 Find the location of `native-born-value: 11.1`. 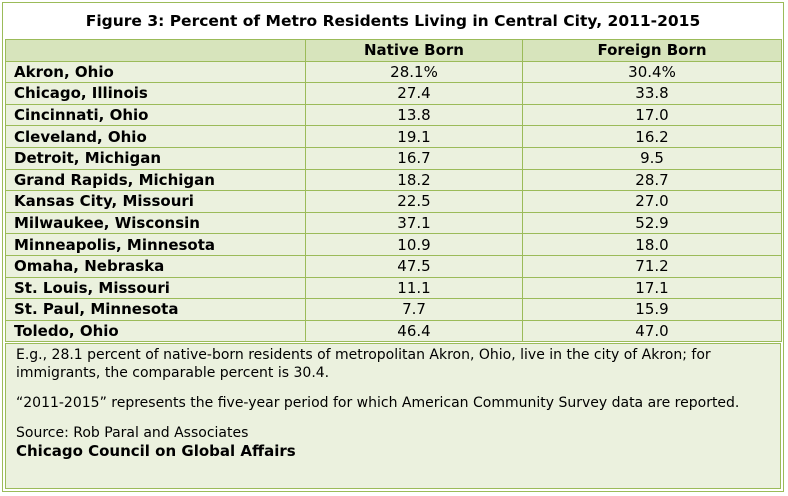

native-born-value: 11.1 is located at coordinates (414, 288).